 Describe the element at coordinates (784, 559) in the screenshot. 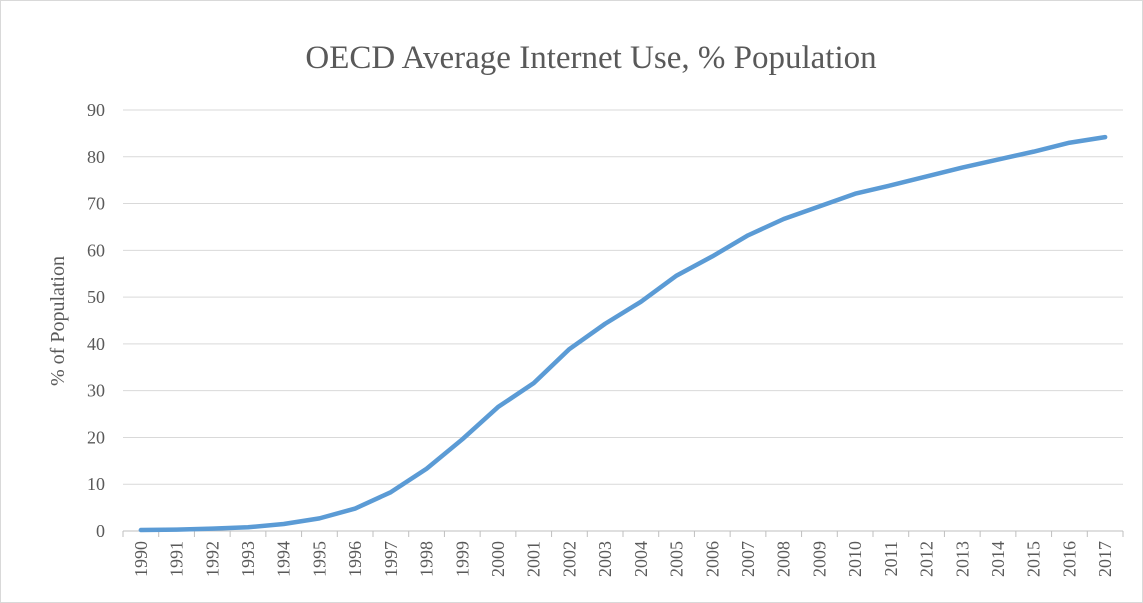

I see `x-tick-label: 2008` at that location.